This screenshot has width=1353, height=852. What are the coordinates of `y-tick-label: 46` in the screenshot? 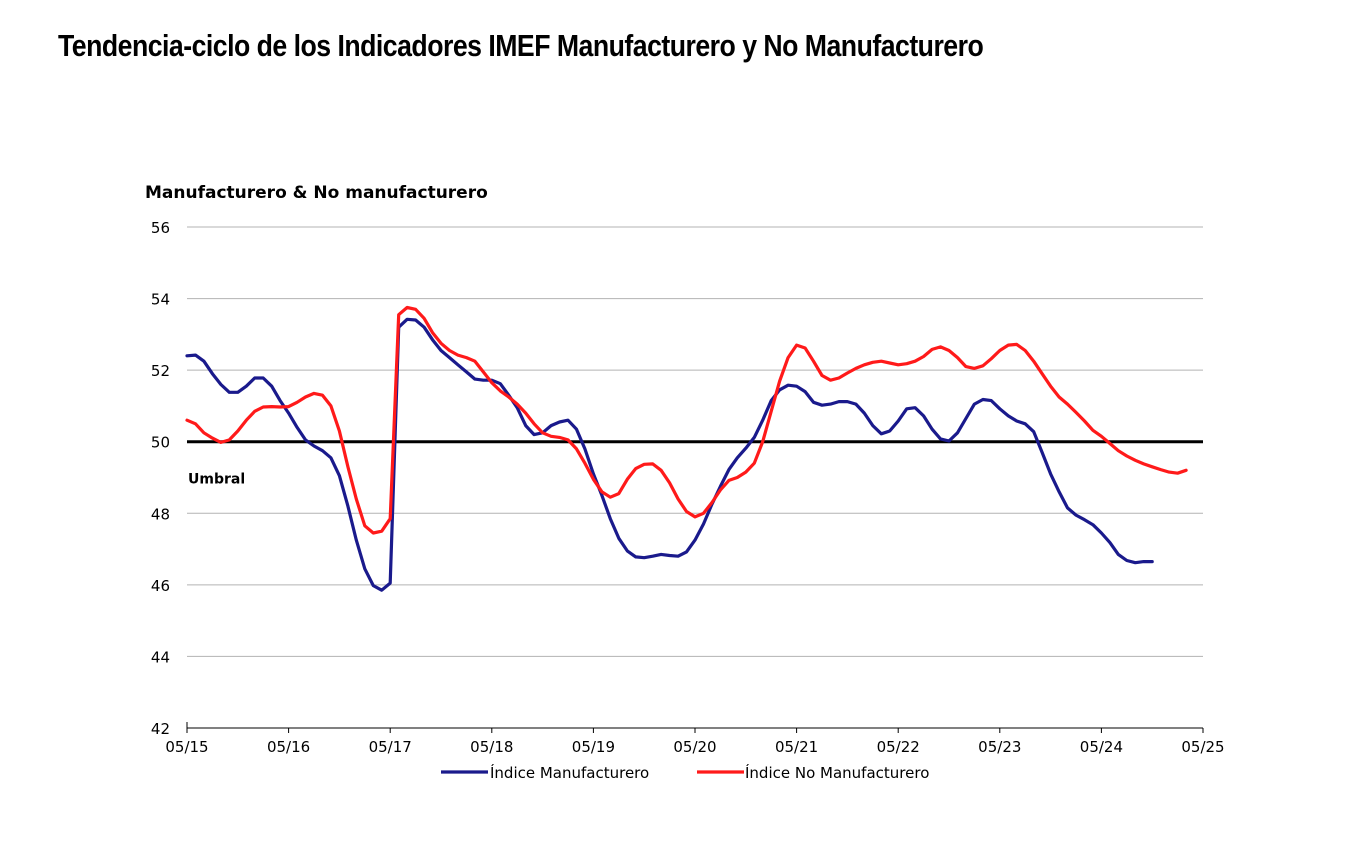 It's located at (160, 586).